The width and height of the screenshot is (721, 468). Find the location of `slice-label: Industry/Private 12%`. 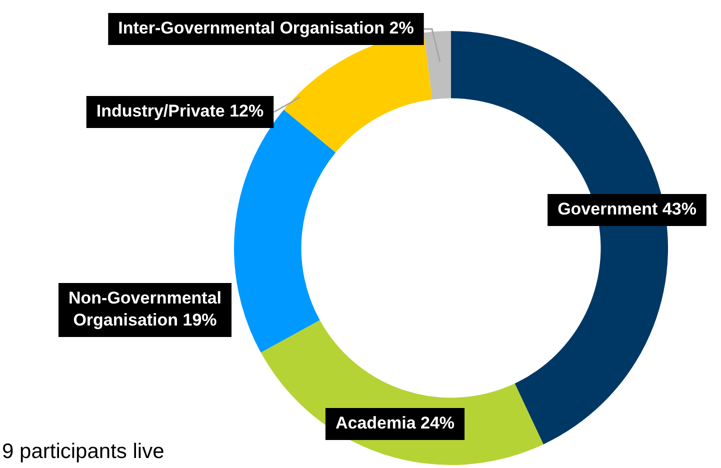

slice-label: Industry/Private 12% is located at coordinates (180, 111).